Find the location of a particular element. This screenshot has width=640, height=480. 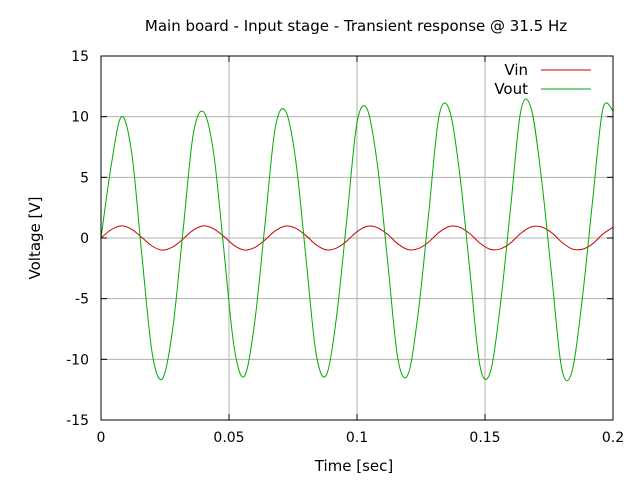

x-tick-label: 0.2 is located at coordinates (613, 438).